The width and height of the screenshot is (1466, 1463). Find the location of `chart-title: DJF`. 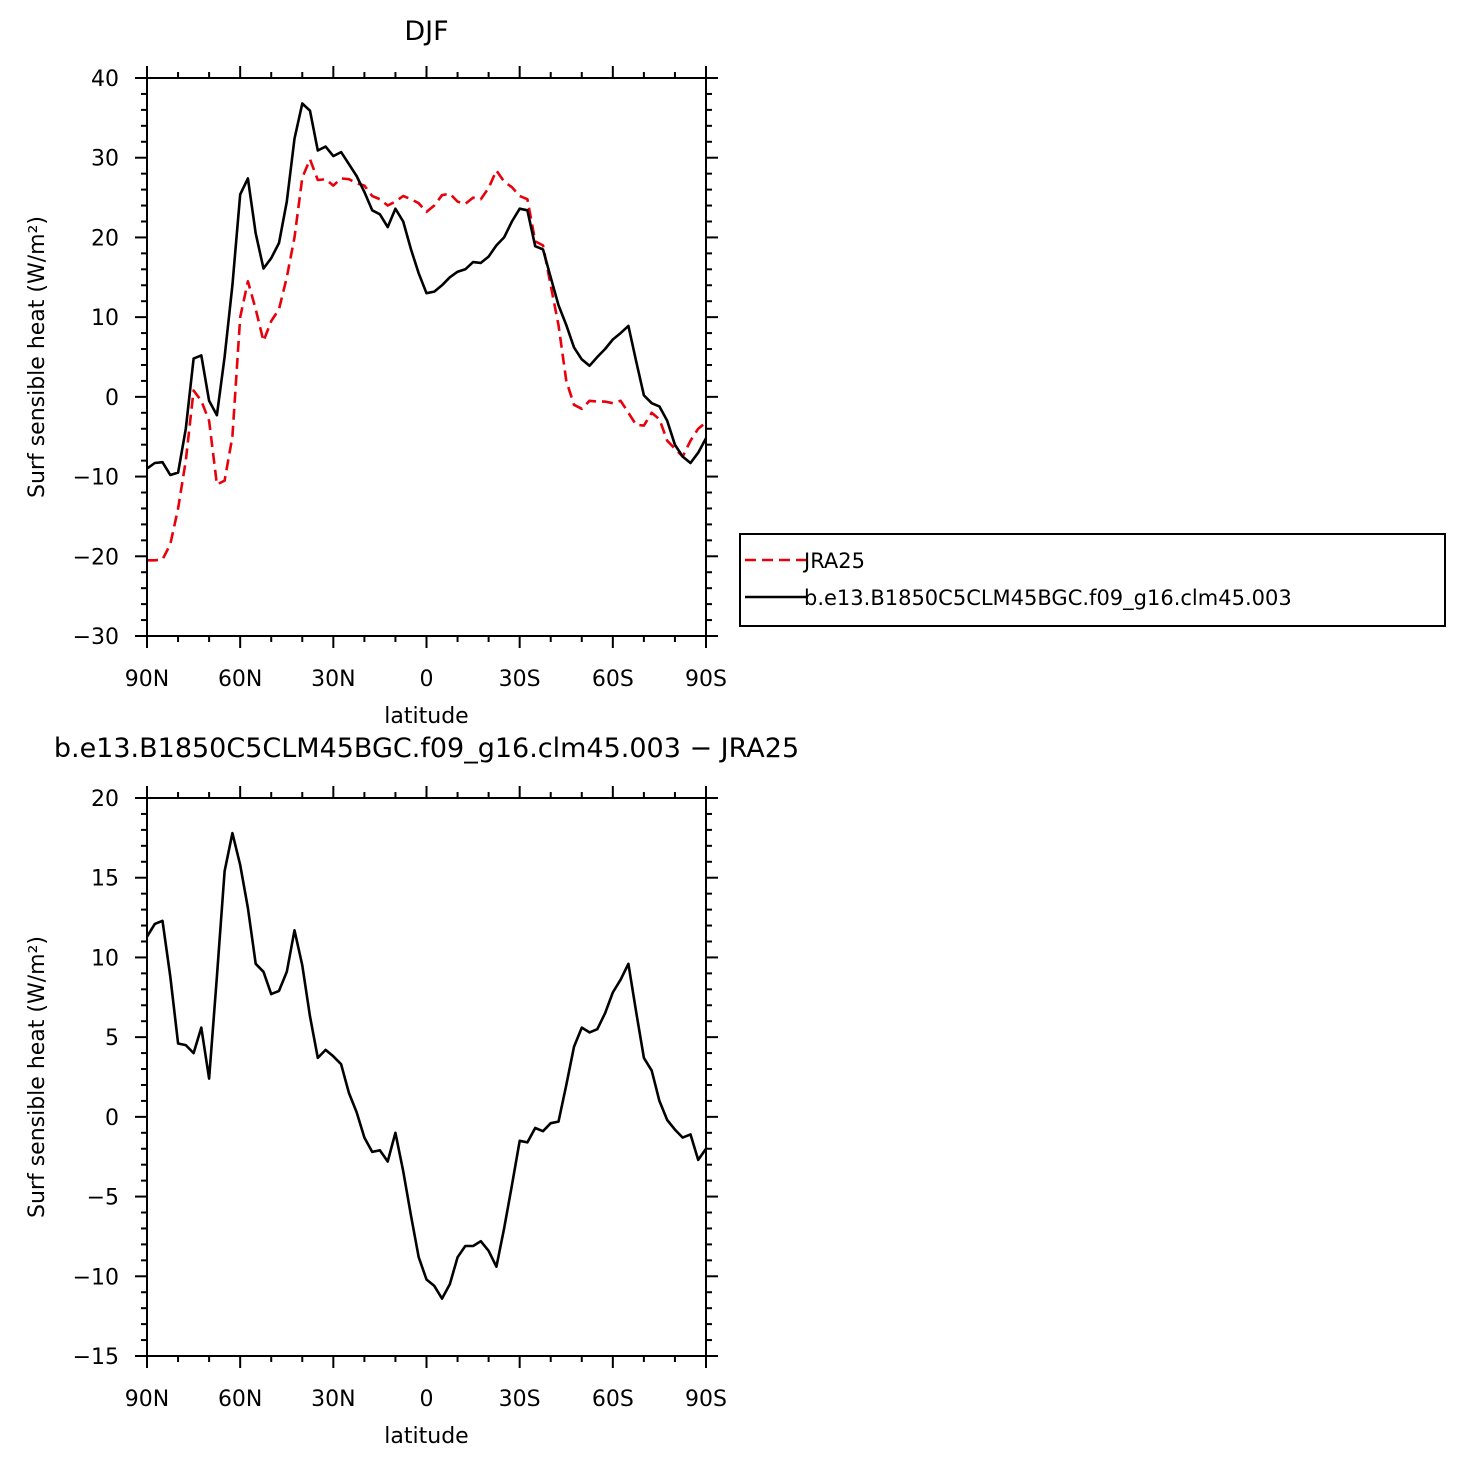

chart-title: DJF is located at coordinates (426, 31).